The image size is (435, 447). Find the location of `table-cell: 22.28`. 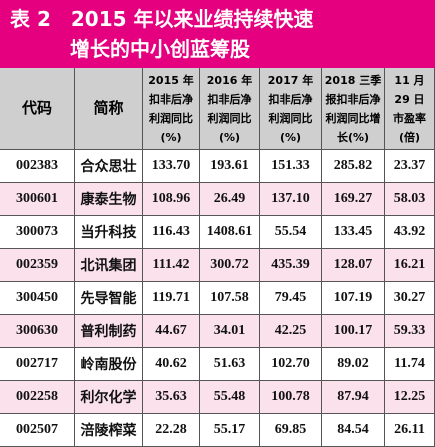

table-cell: 22.28 is located at coordinates (171, 430).